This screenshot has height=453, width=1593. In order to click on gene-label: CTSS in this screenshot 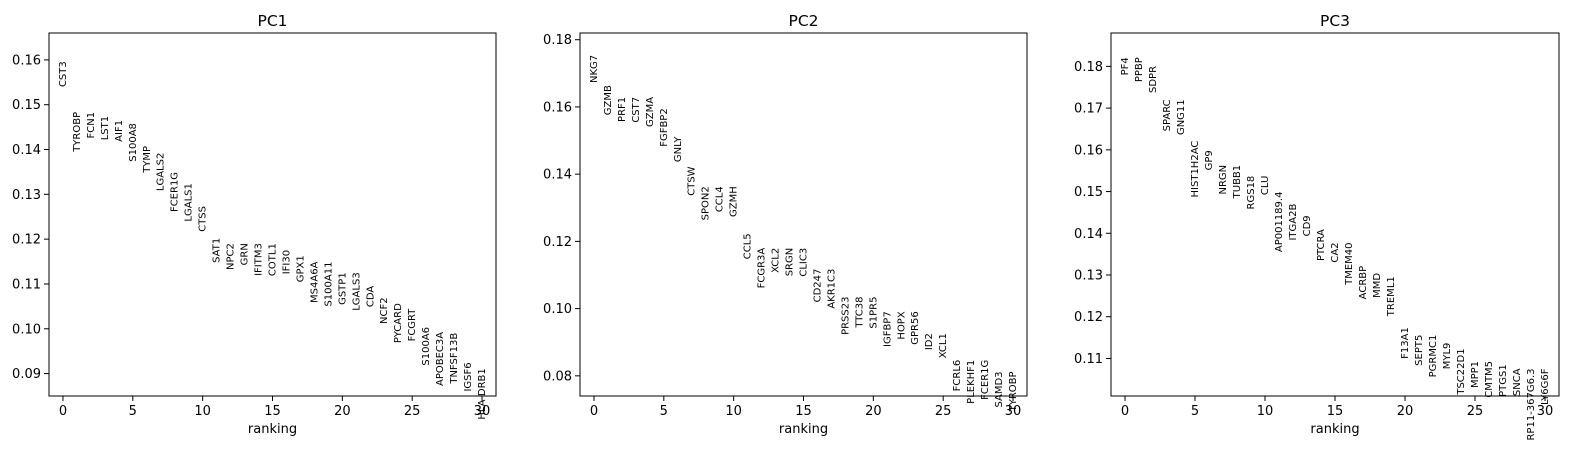, I will do `click(203, 219)`.